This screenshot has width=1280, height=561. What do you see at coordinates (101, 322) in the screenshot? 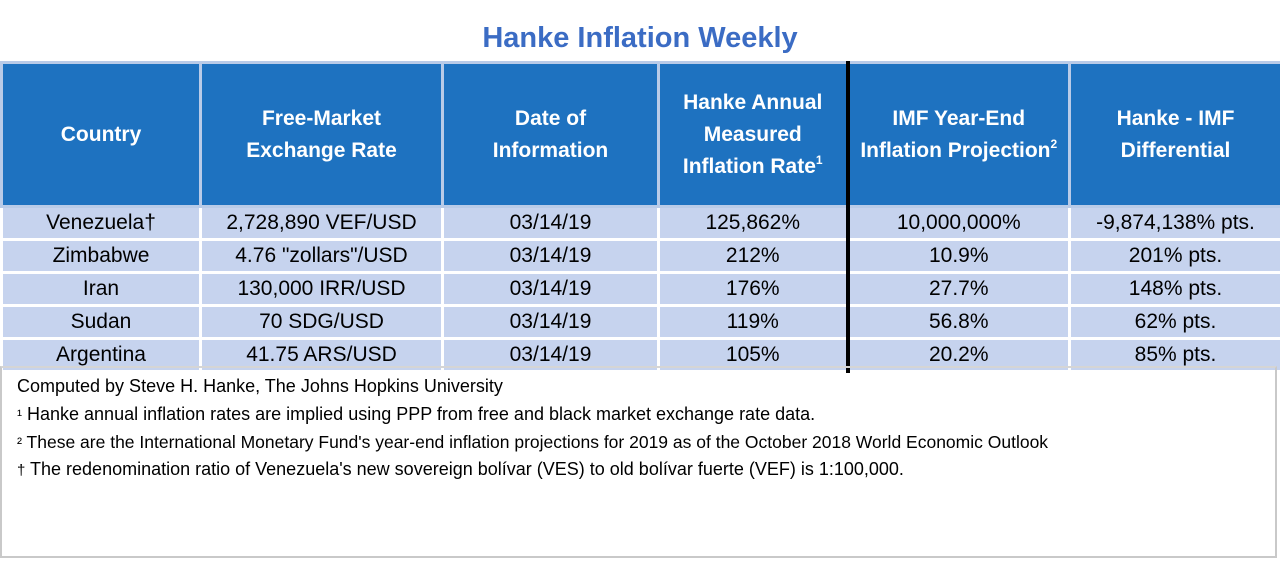
I see `cell-country: Sudan` at bounding box center [101, 322].